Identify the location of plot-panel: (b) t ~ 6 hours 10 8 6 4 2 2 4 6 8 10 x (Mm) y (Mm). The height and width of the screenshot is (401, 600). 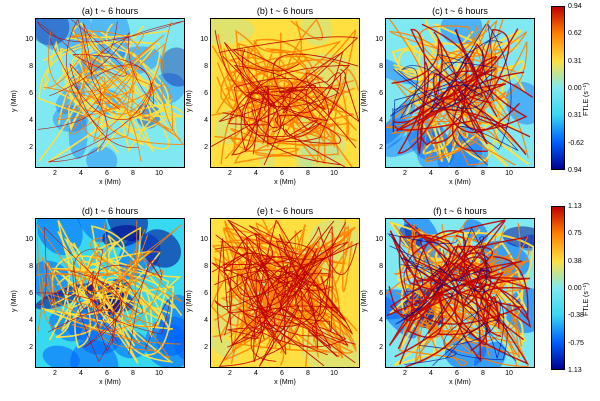
(273, 101).